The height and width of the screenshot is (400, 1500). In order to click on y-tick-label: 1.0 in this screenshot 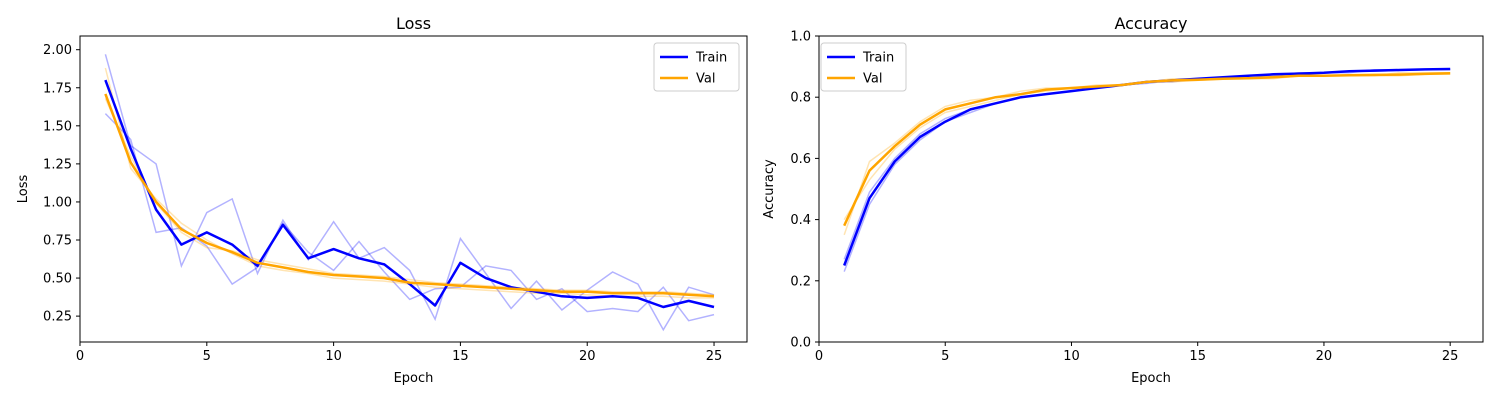, I will do `click(800, 37)`.